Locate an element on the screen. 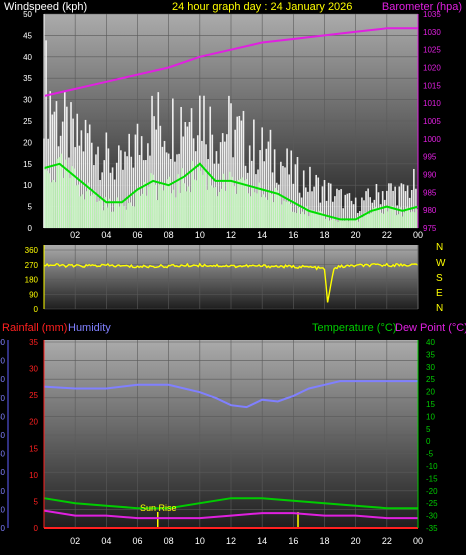 Image resolution: width=466 pixels, height=555 pixels. humidity-tick-label: 60 is located at coordinates (3, 416).